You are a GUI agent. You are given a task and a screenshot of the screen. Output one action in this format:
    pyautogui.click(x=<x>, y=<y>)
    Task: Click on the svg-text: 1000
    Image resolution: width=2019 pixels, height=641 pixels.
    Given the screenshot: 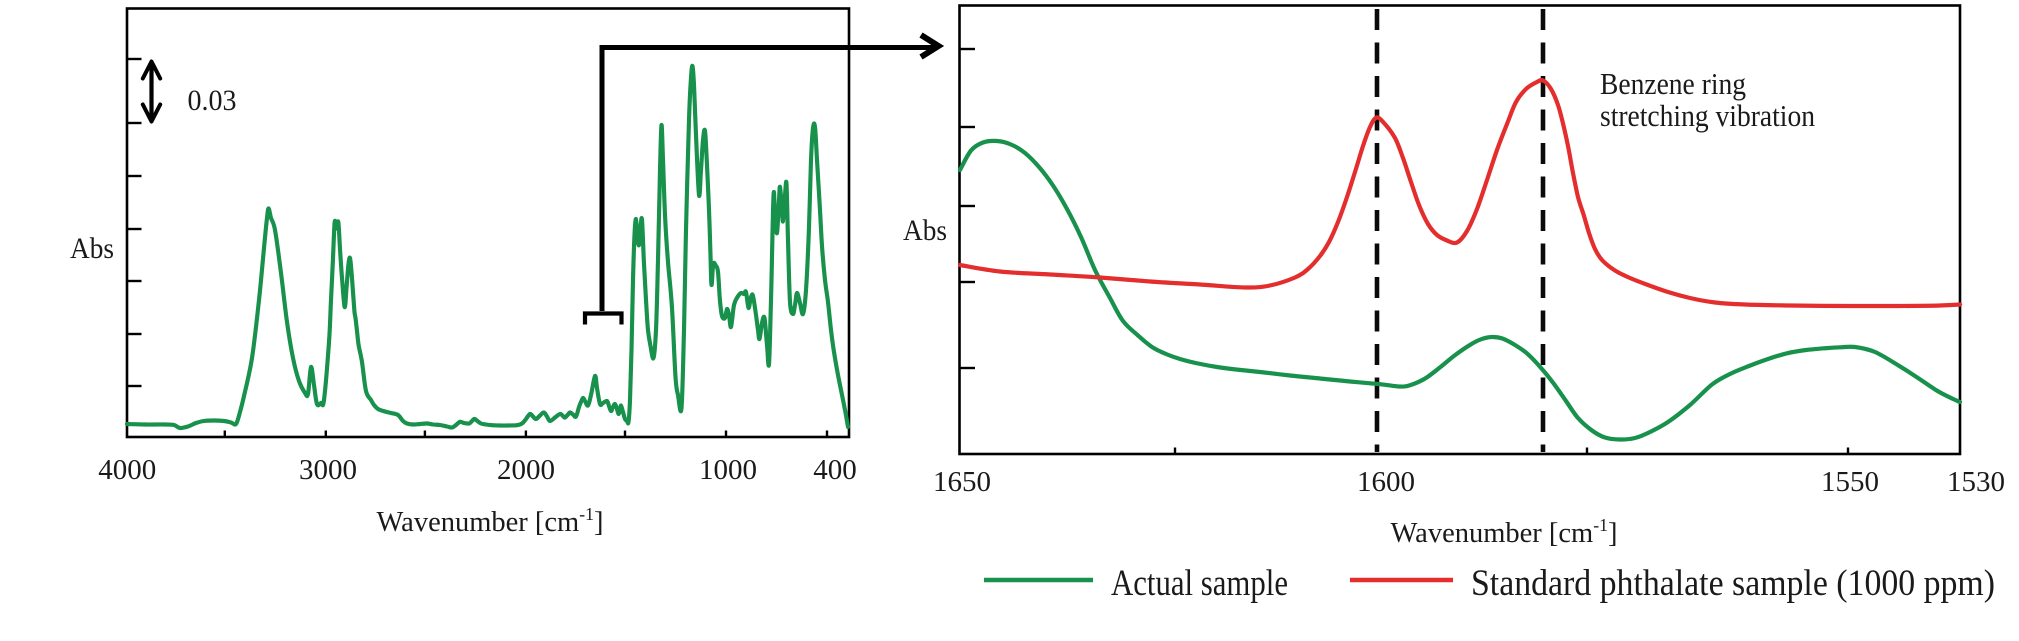 What is the action you would take?
    pyautogui.click(x=728, y=470)
    